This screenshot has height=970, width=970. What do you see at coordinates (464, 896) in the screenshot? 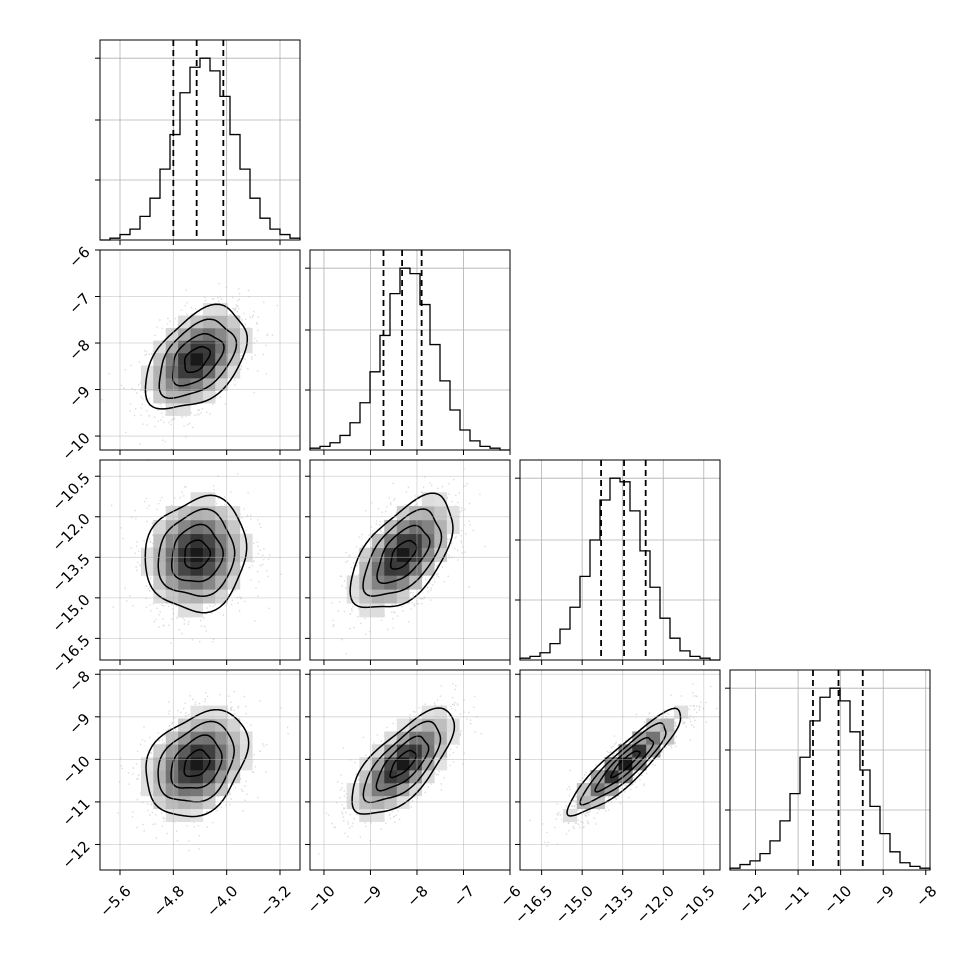
I see `x-tick-label-1-3: −7` at bounding box center [464, 896].